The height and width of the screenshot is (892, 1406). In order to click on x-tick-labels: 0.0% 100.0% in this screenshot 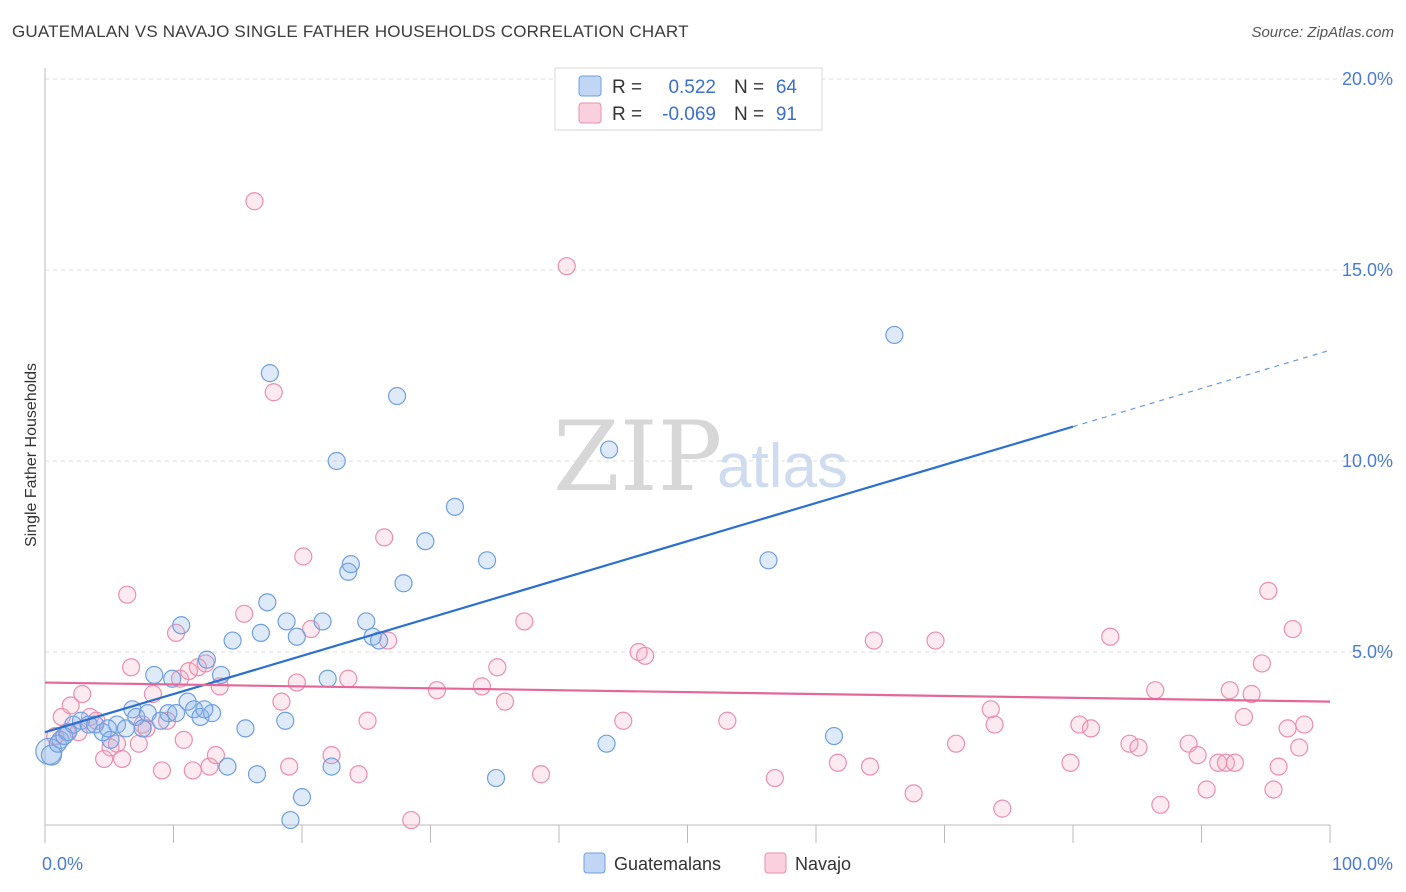, I will do `click(717, 864)`.